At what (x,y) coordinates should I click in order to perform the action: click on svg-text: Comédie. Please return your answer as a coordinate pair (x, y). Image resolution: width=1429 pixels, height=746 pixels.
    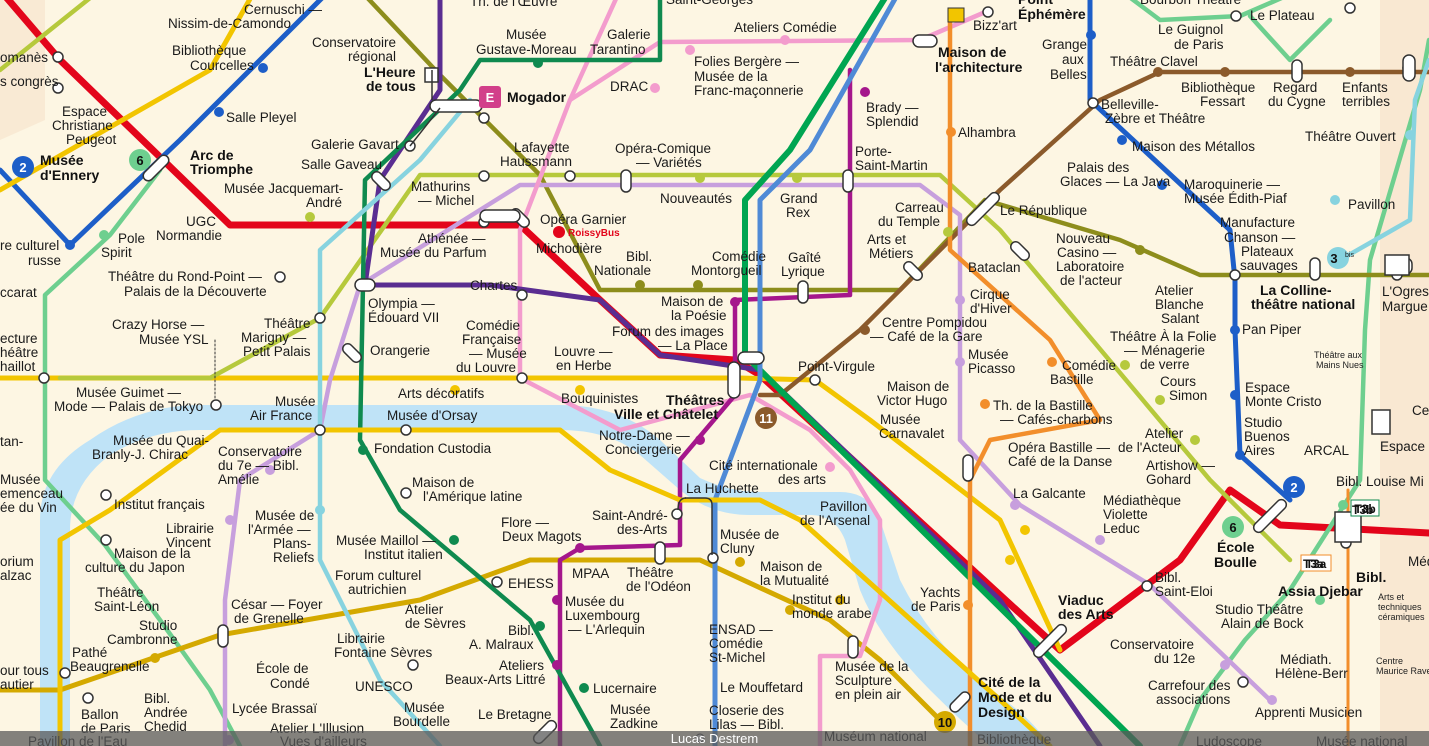
    Looking at the image, I should click on (1089, 365).